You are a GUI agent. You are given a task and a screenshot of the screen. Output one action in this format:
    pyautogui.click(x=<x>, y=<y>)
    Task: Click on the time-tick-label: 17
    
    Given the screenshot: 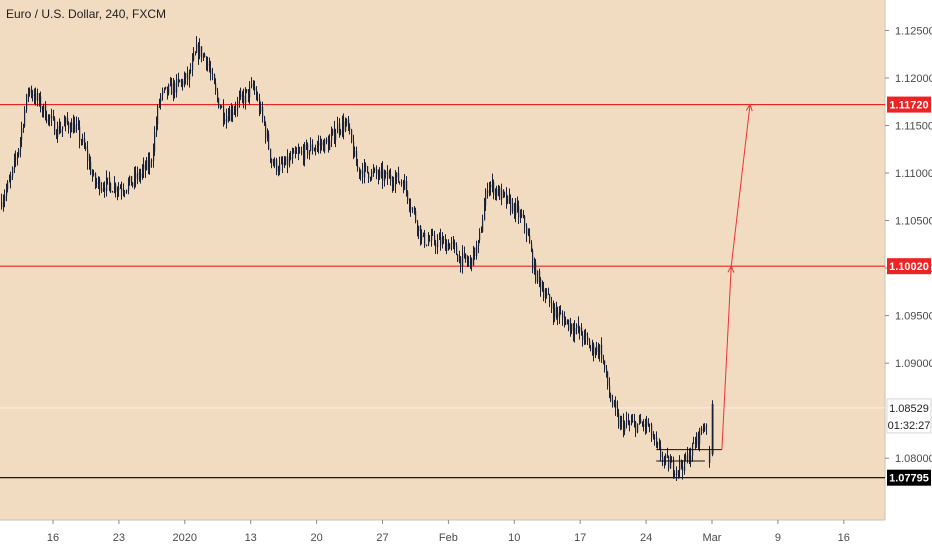 What is the action you would take?
    pyautogui.click(x=580, y=538)
    